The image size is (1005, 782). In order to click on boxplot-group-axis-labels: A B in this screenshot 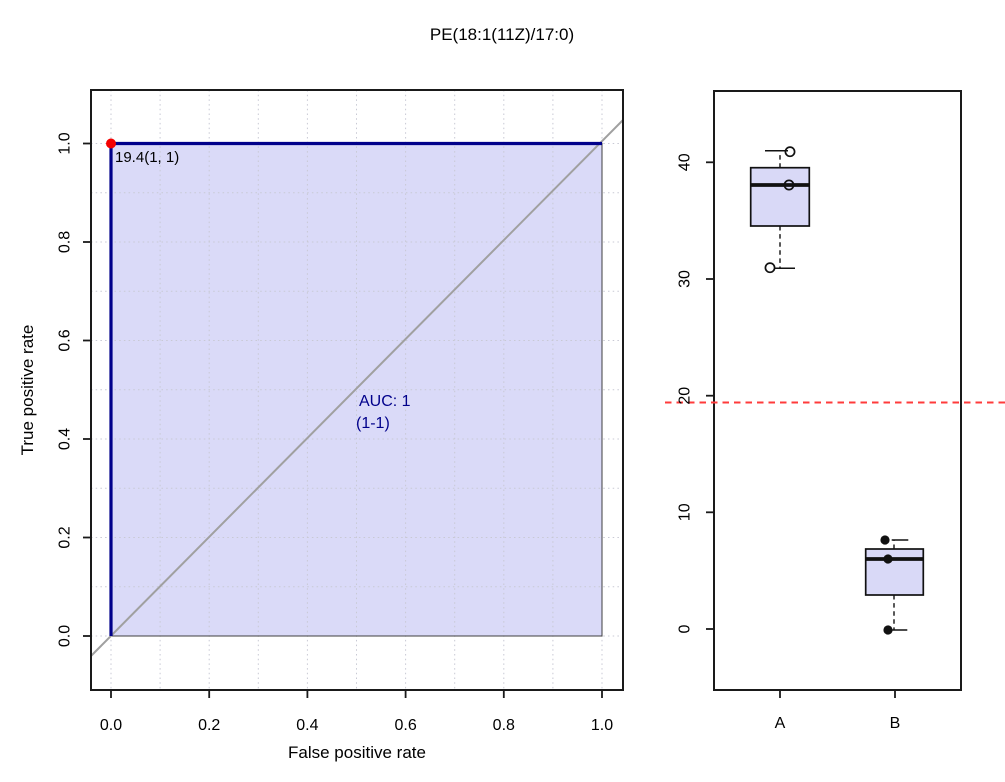, I will do `click(838, 723)`.